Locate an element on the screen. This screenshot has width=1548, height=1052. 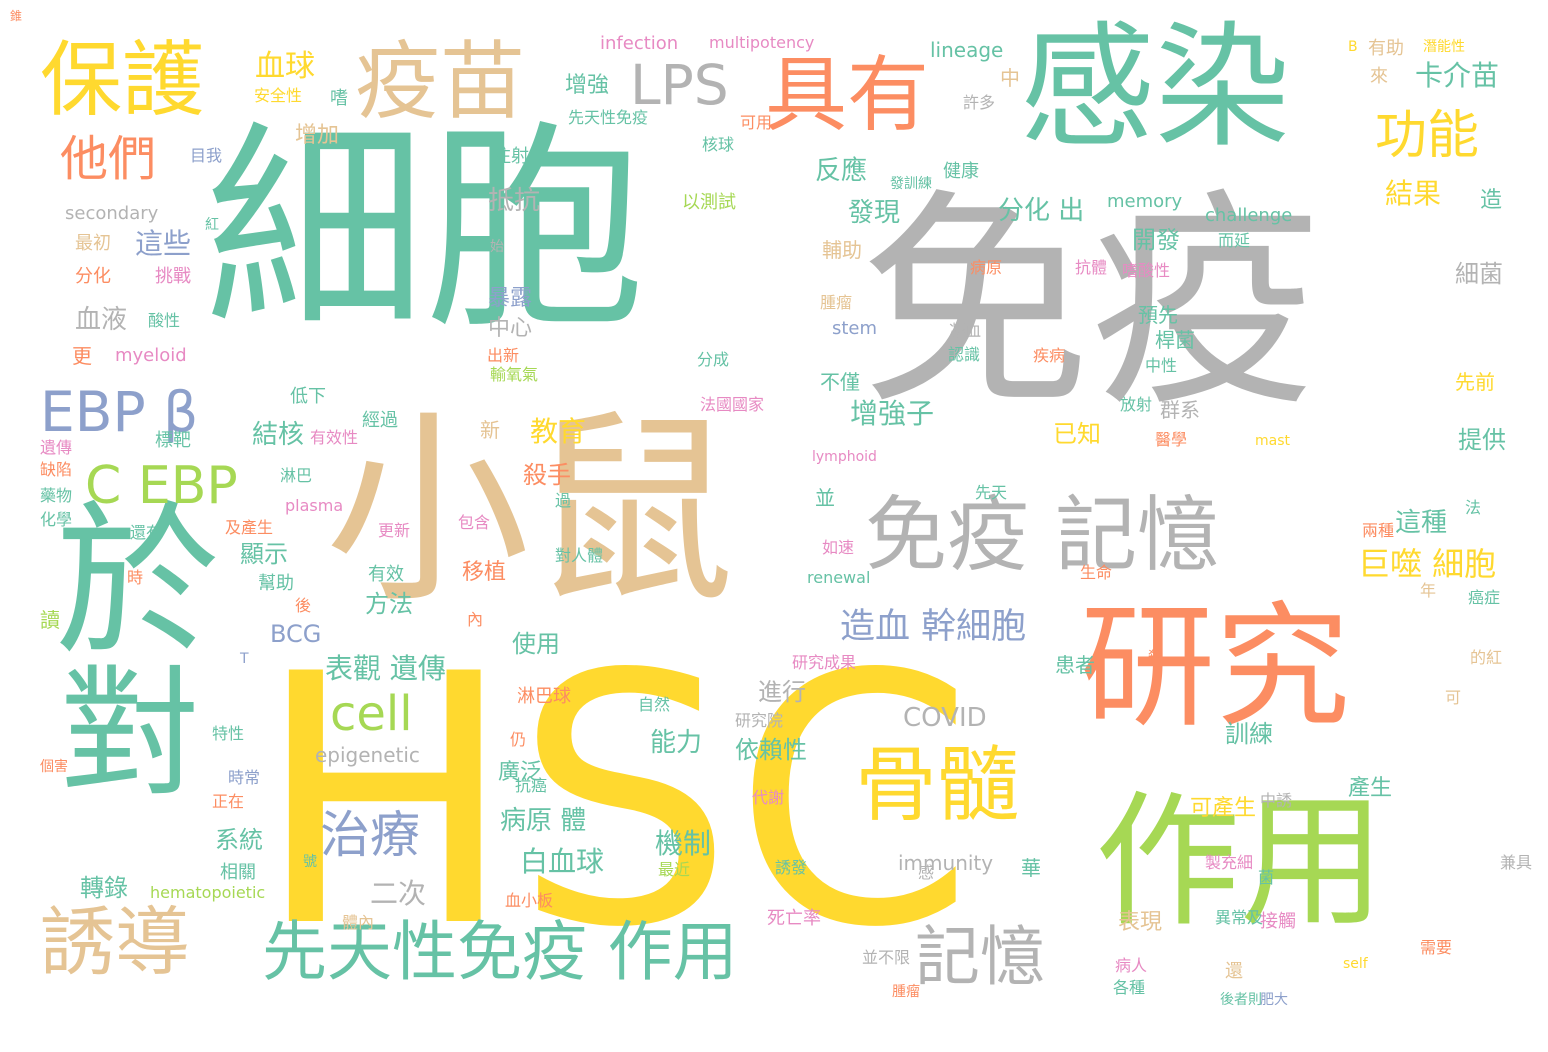
word-cloud-word: 感 is located at coordinates (926, 872).